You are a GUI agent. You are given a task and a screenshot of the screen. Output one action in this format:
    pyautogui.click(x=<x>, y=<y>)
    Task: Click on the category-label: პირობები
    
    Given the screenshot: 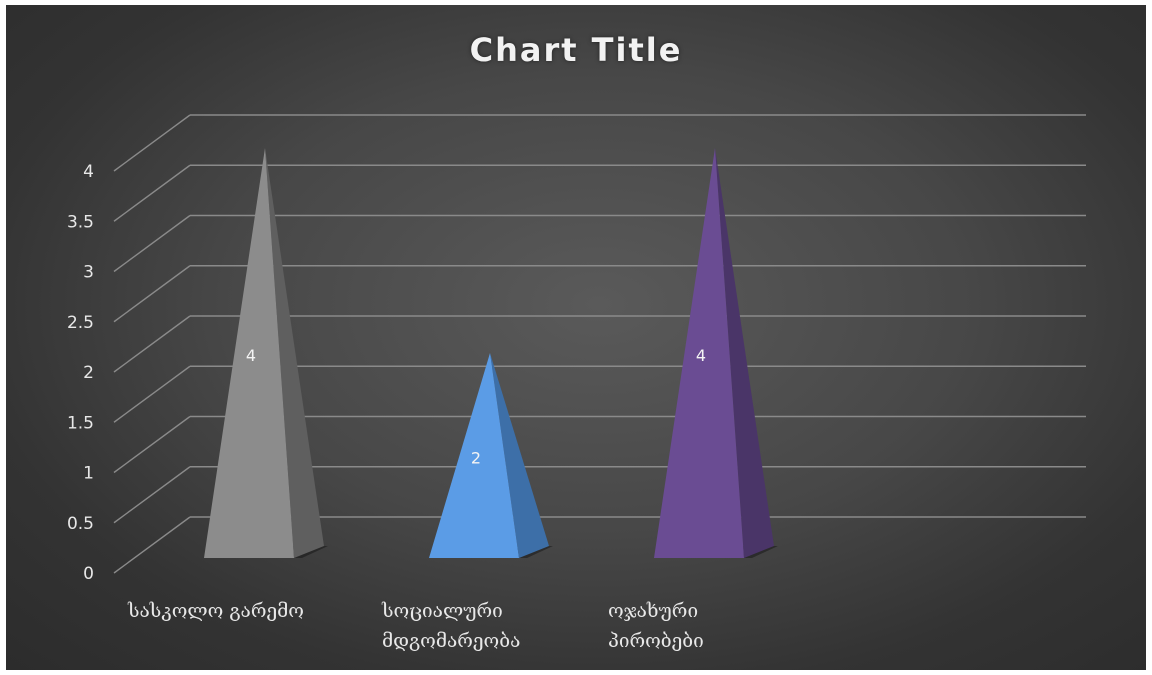 What is the action you would take?
    pyautogui.click(x=656, y=641)
    